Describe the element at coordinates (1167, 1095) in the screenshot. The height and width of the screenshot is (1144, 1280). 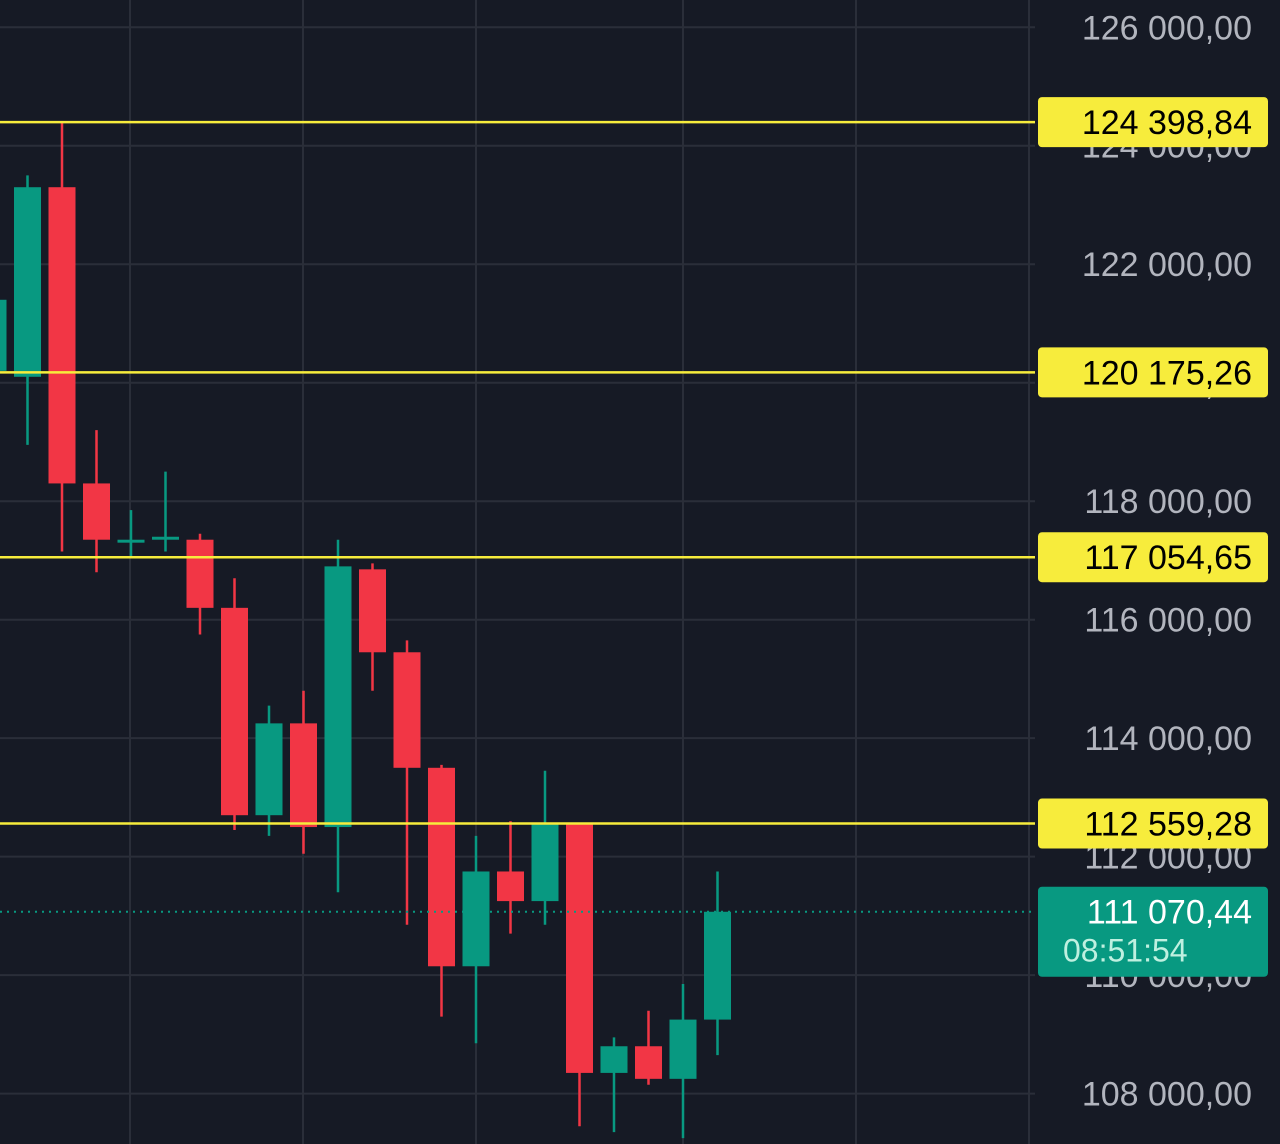
I see `axis-tick-label: 108 000,00` at that location.